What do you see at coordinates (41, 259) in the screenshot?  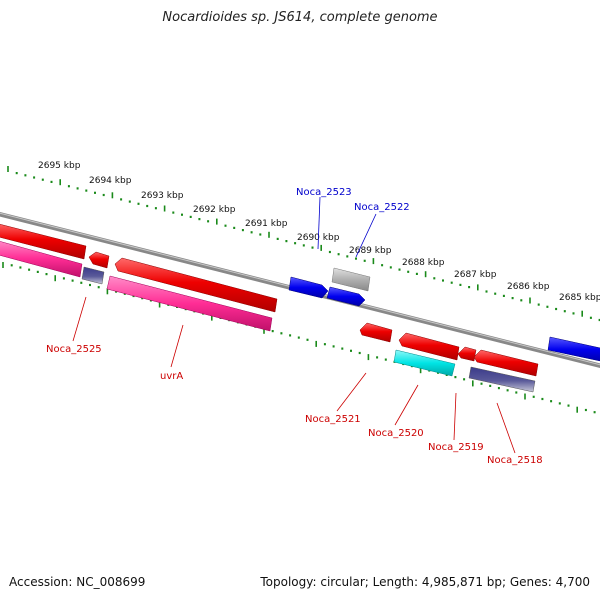 I see `gene-noca-2525-pink` at bounding box center [41, 259].